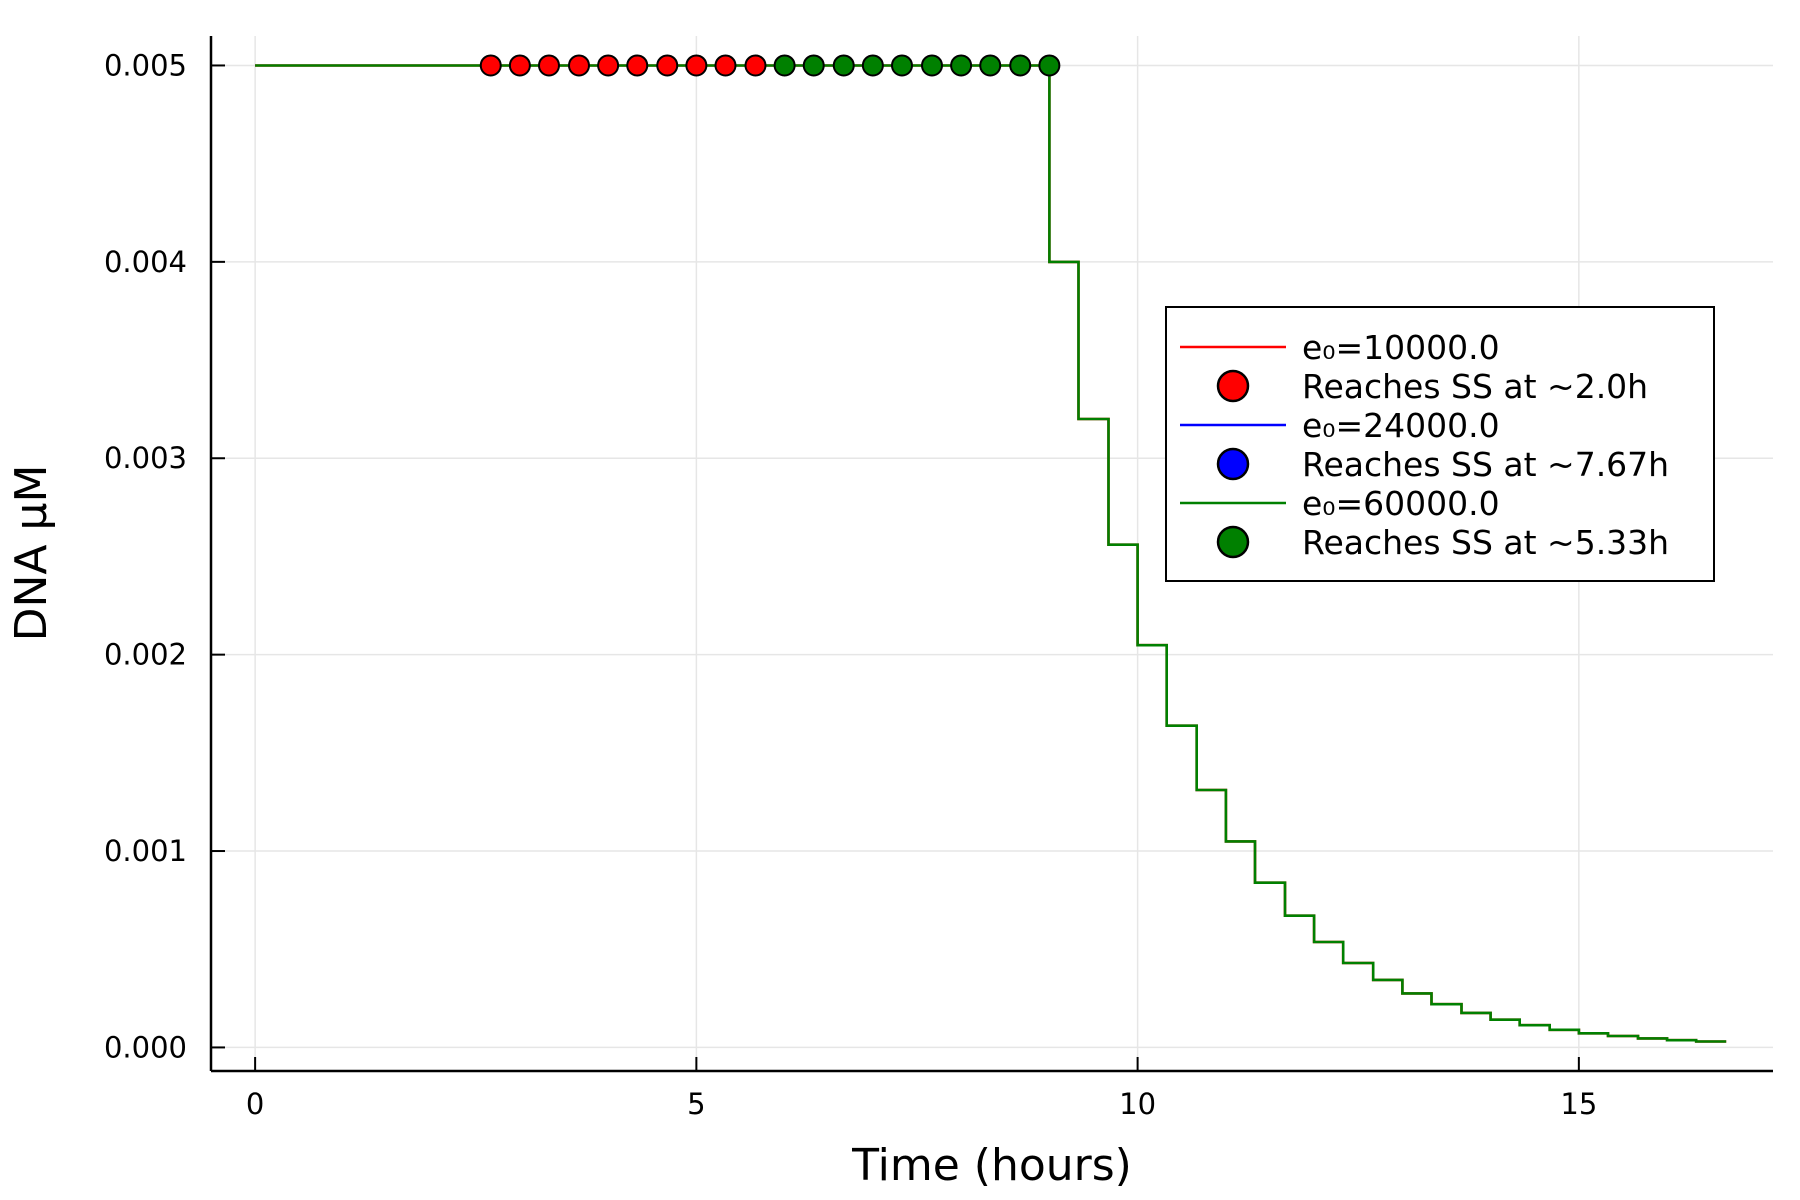  I want to click on x-tick-label: 5, so click(696, 1104).